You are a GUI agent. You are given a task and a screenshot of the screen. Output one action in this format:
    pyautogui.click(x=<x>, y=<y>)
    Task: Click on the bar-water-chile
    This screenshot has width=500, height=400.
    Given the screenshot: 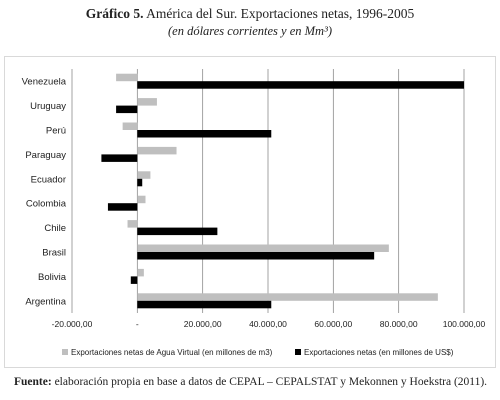 What is the action you would take?
    pyautogui.click(x=132, y=224)
    